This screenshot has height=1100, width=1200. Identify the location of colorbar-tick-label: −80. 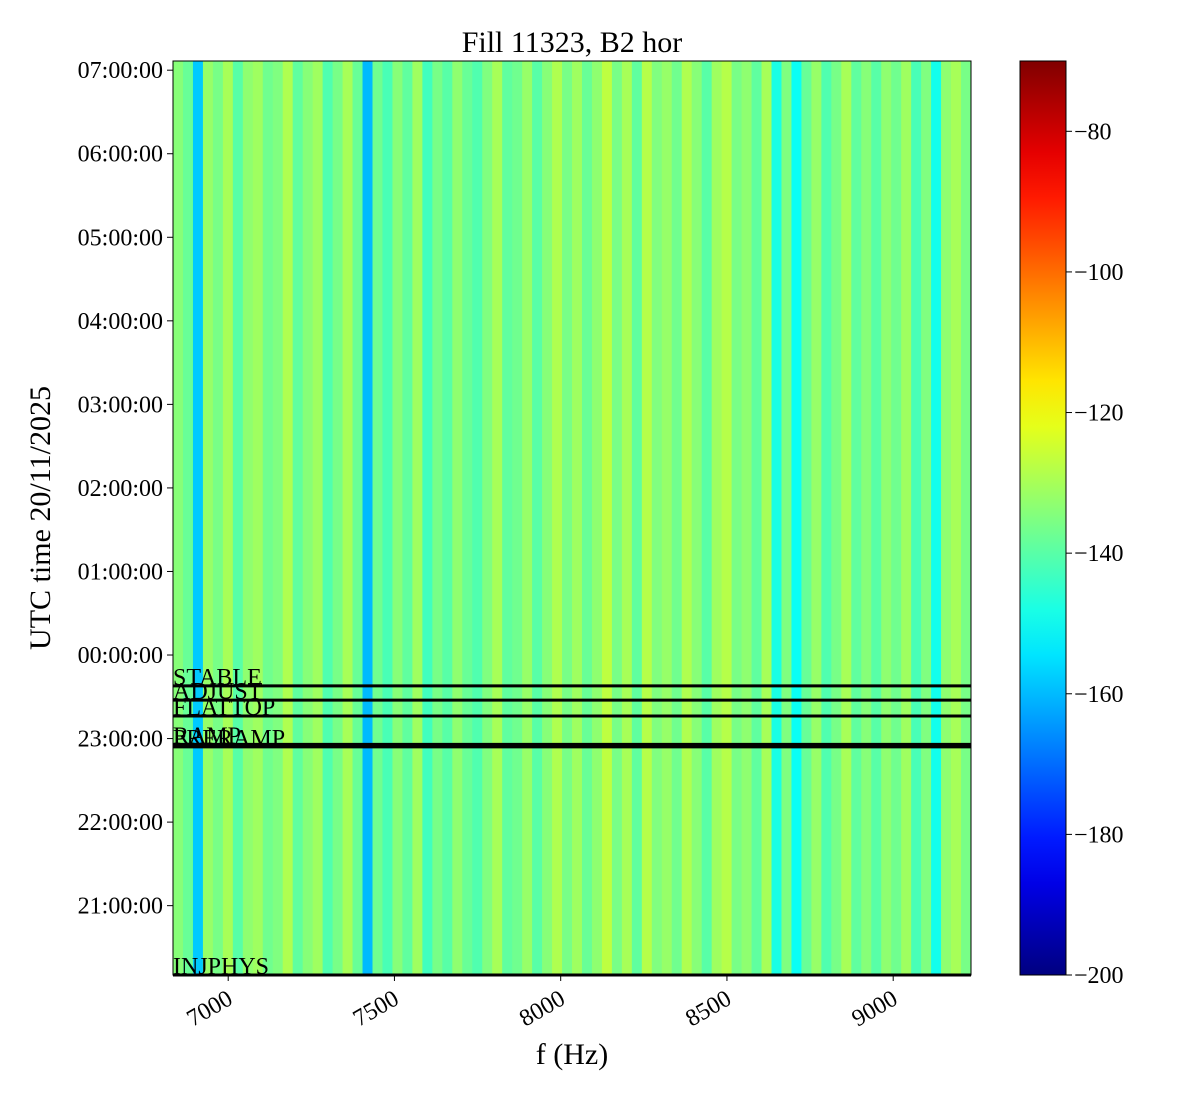
(1093, 132).